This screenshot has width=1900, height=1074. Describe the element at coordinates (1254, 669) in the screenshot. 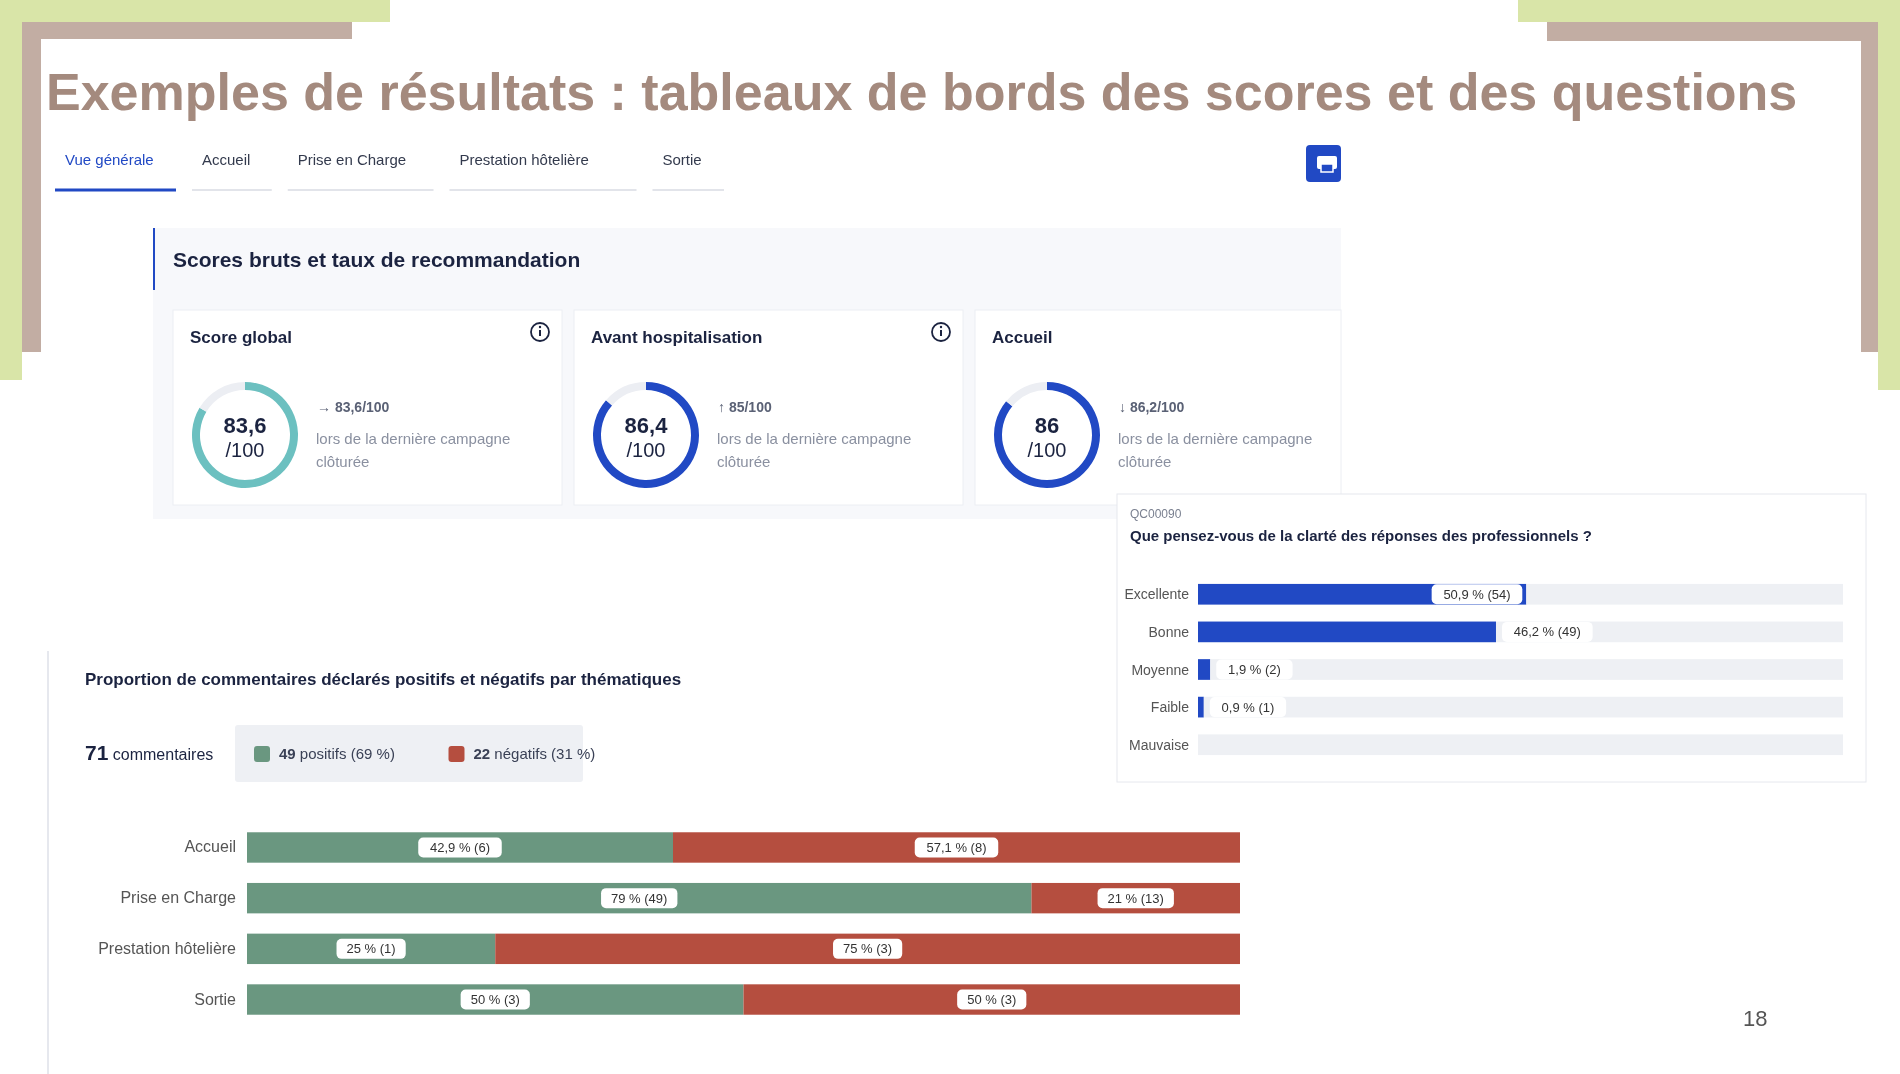

I see `data-label: 1,9 % (2)` at that location.